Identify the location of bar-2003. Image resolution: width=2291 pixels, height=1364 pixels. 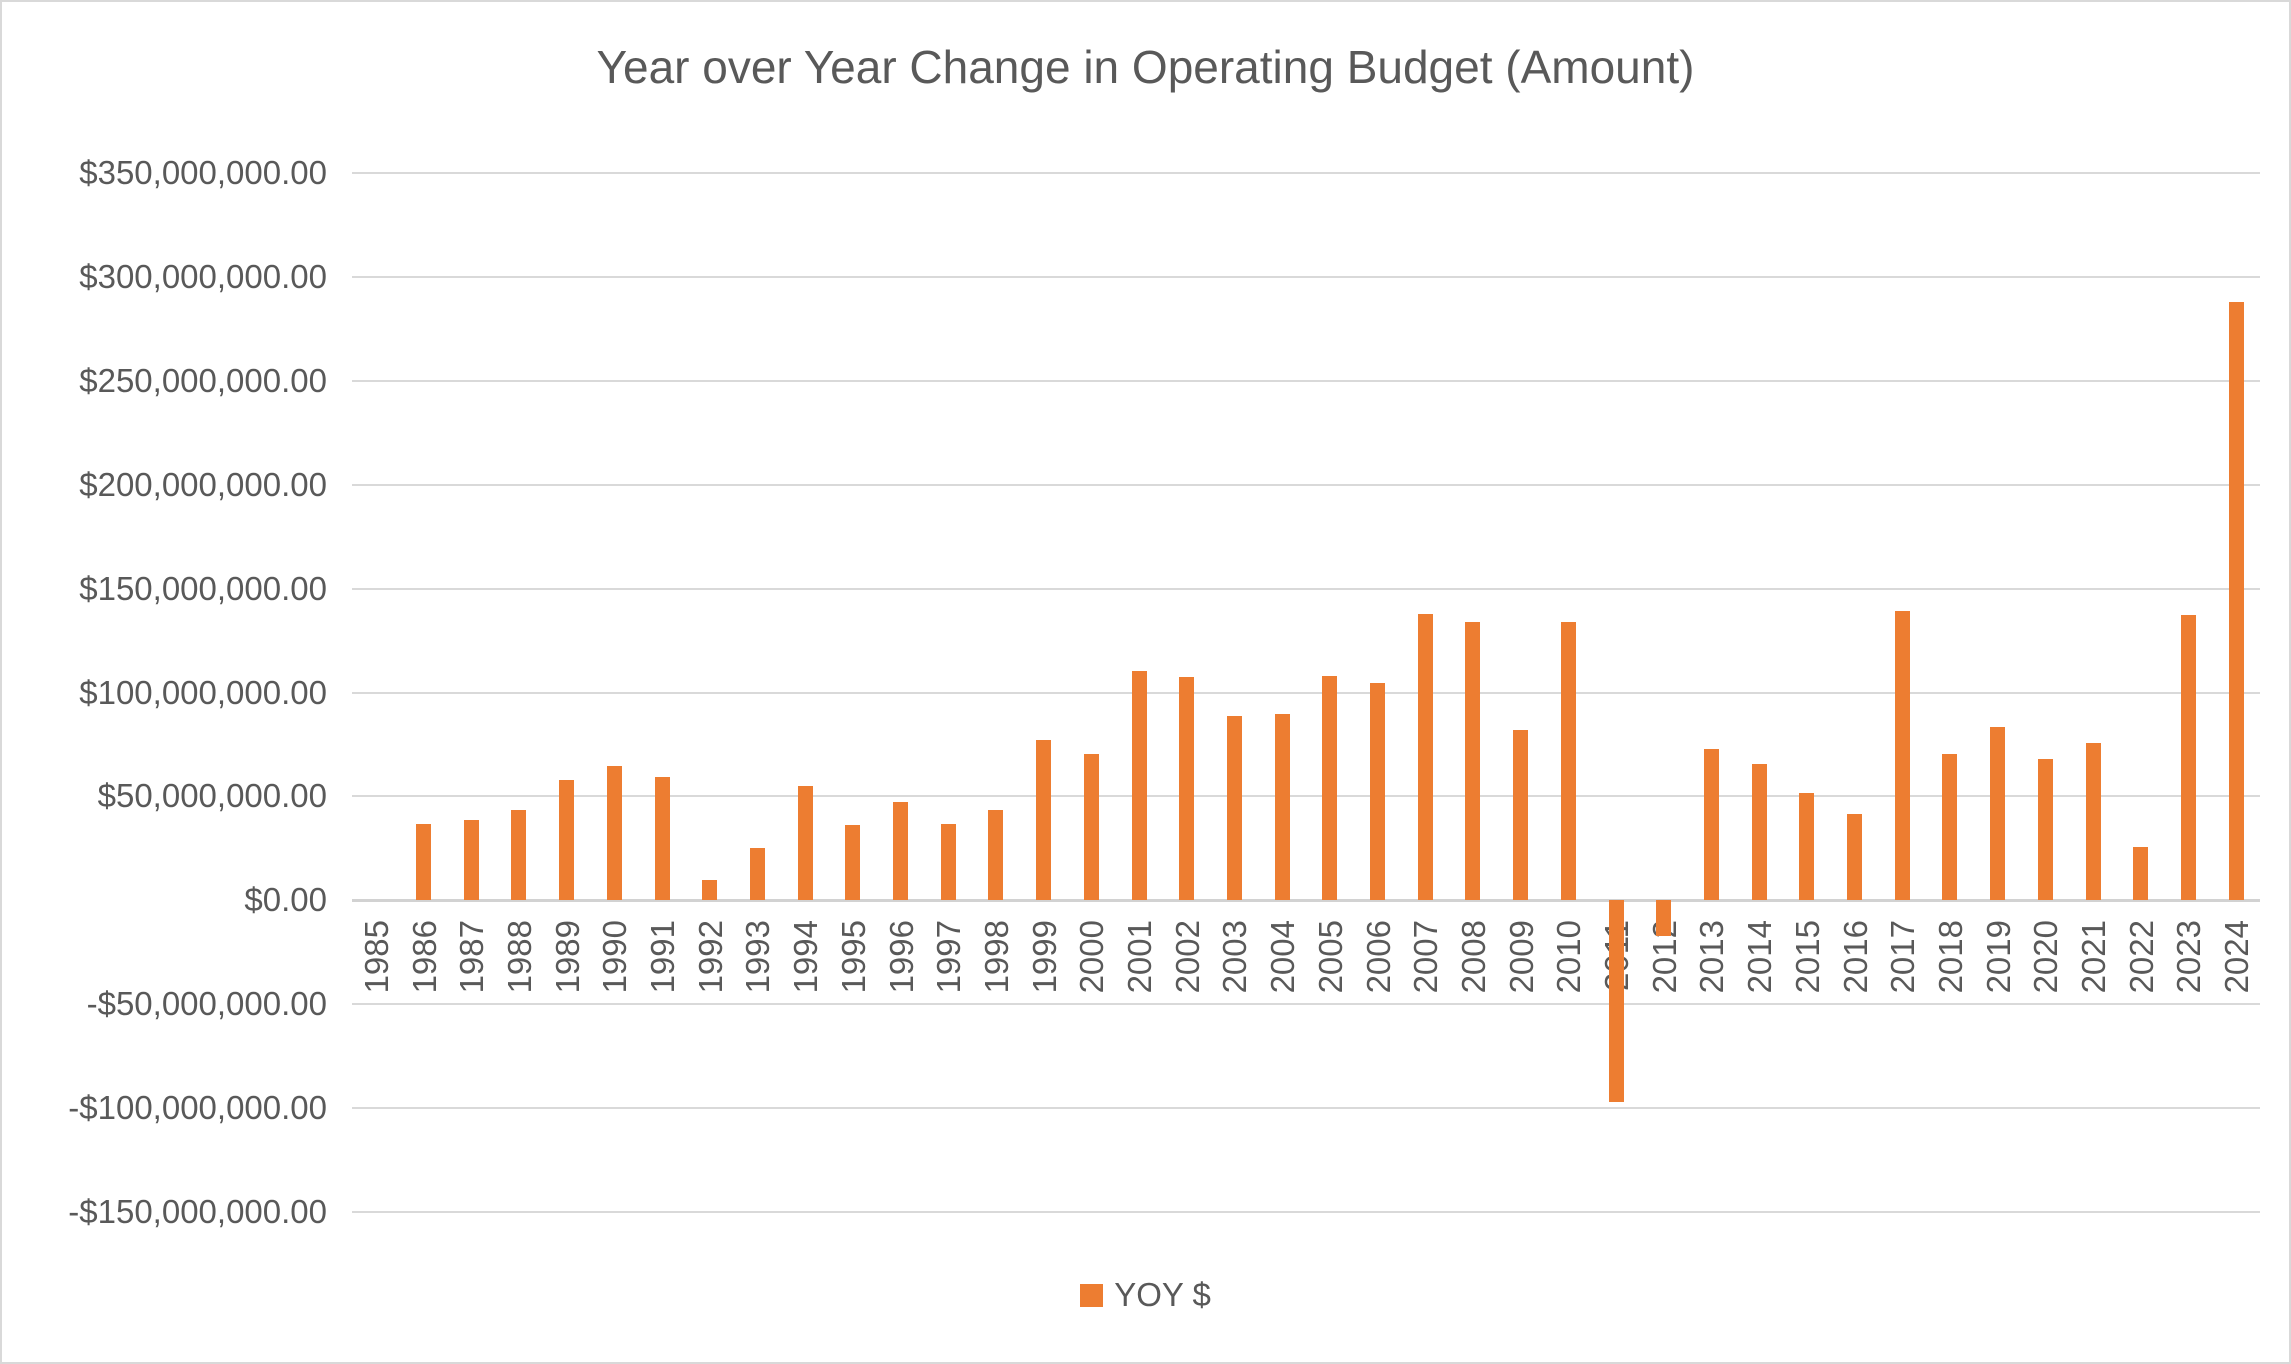
(1234, 808).